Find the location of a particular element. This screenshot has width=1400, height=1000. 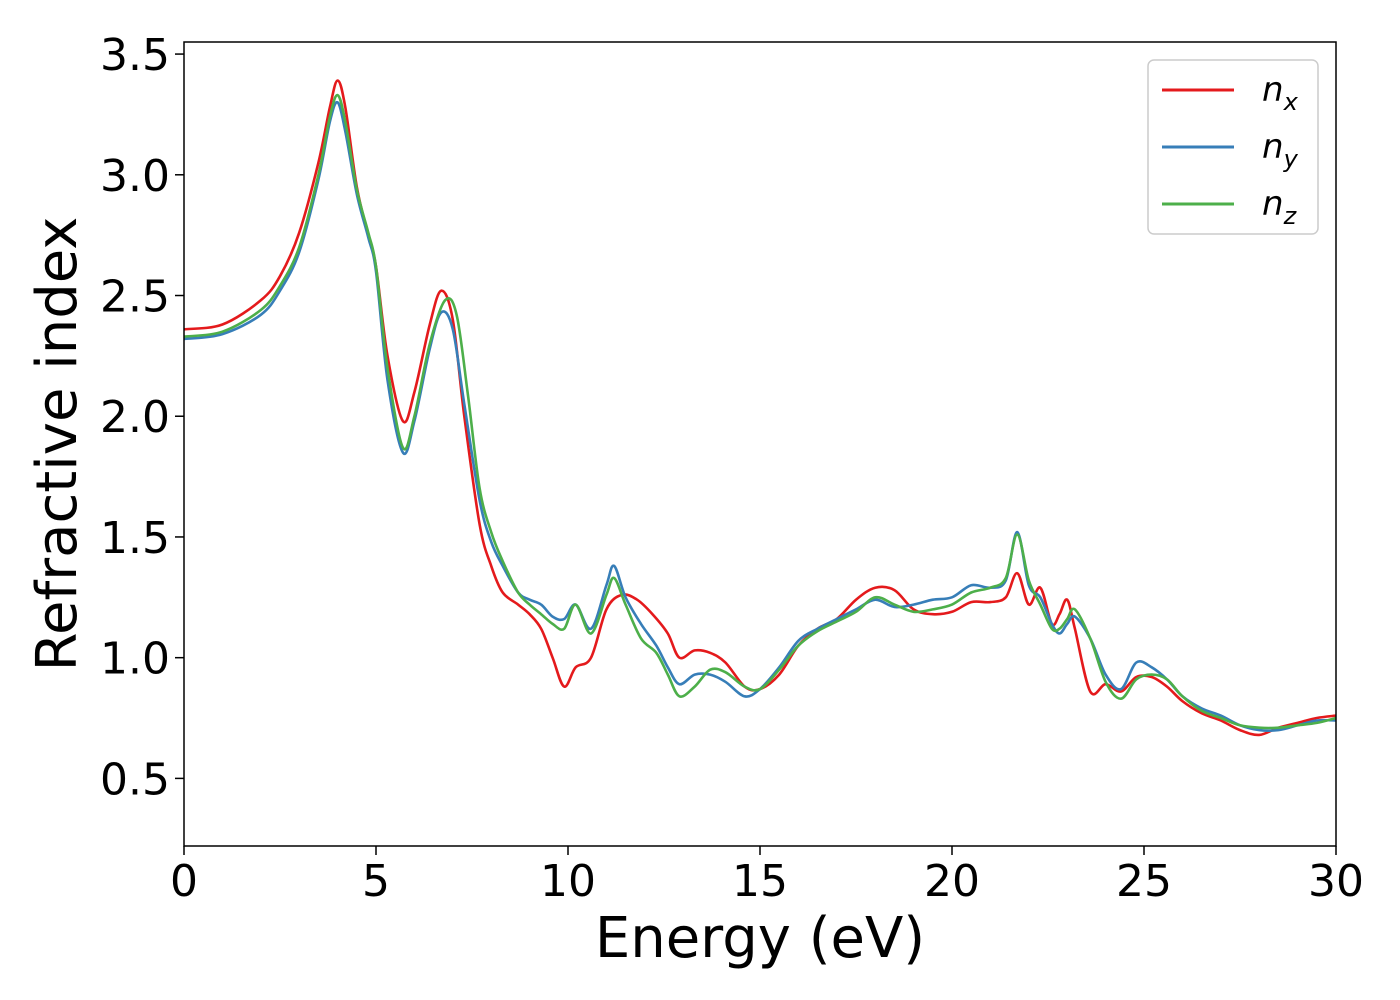

x-tick-label: 20 is located at coordinates (952, 881).